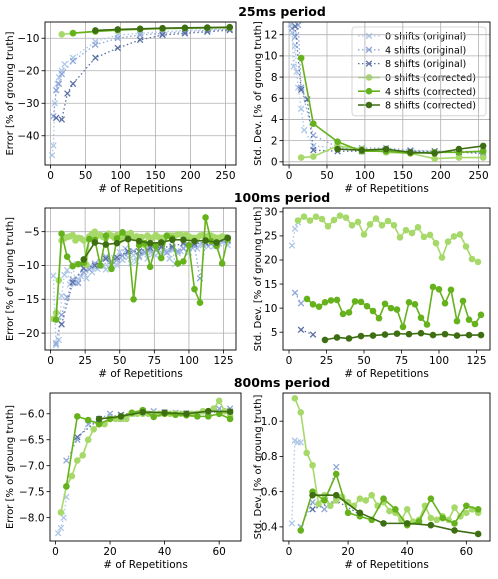  What do you see at coordinates (369, 36) in the screenshot?
I see `legend-marker-orig0` at bounding box center [369, 36].